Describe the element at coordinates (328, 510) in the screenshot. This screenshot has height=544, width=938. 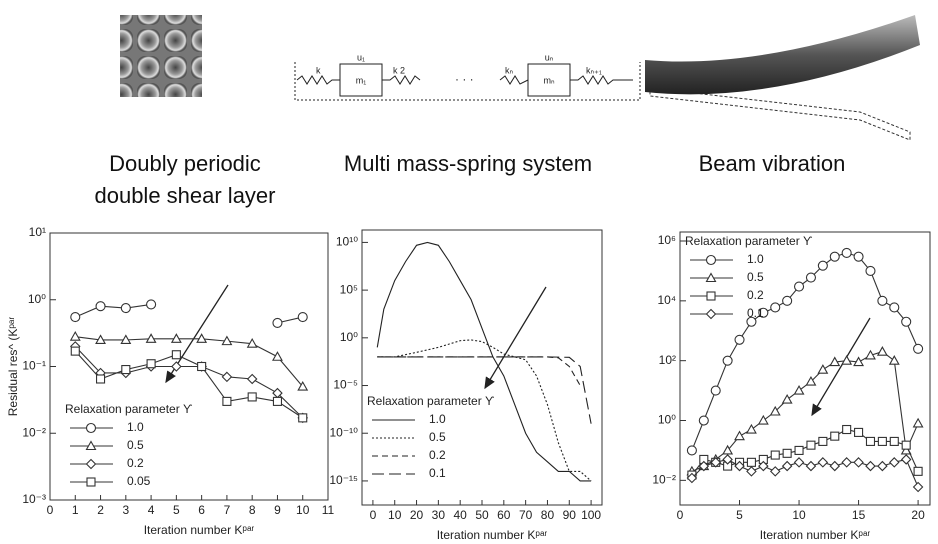
I see `x-tick-label: 11` at that location.